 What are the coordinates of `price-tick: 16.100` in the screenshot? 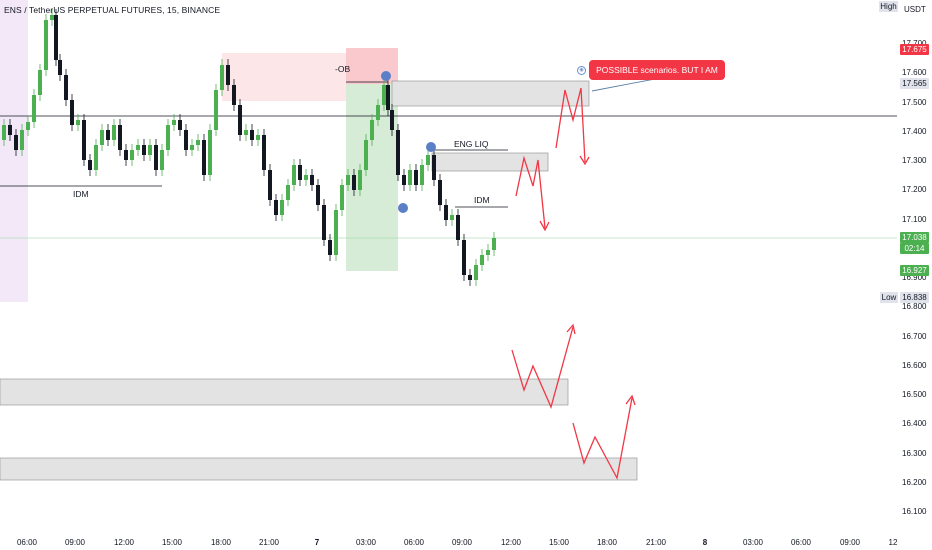 It's located at (914, 511).